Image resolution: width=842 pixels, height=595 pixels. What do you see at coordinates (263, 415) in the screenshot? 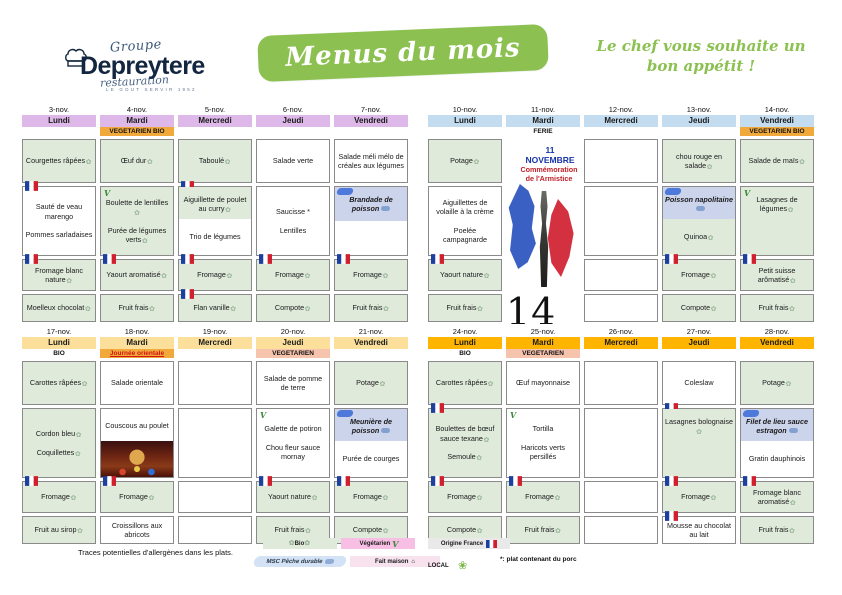
I see `vegetarian-icon: V` at bounding box center [263, 415].